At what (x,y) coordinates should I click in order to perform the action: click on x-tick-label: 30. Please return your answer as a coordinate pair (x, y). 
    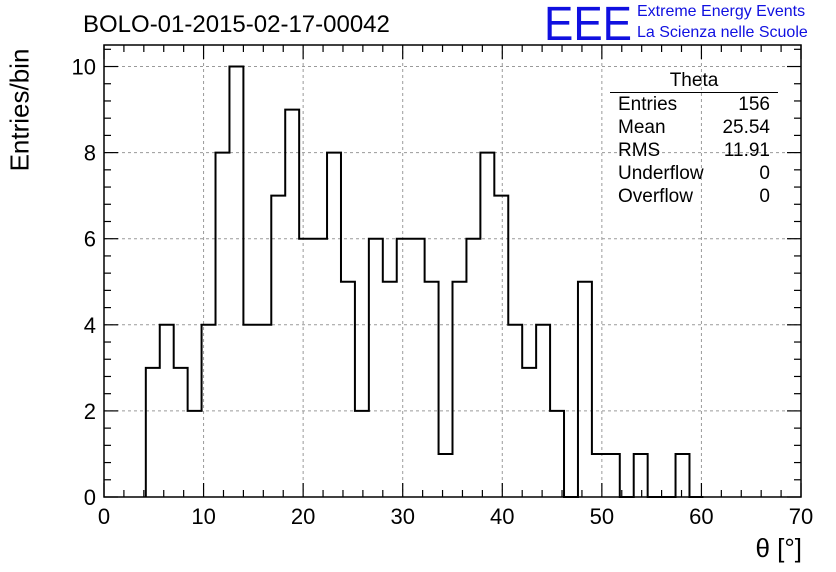
    Looking at the image, I should click on (402, 516).